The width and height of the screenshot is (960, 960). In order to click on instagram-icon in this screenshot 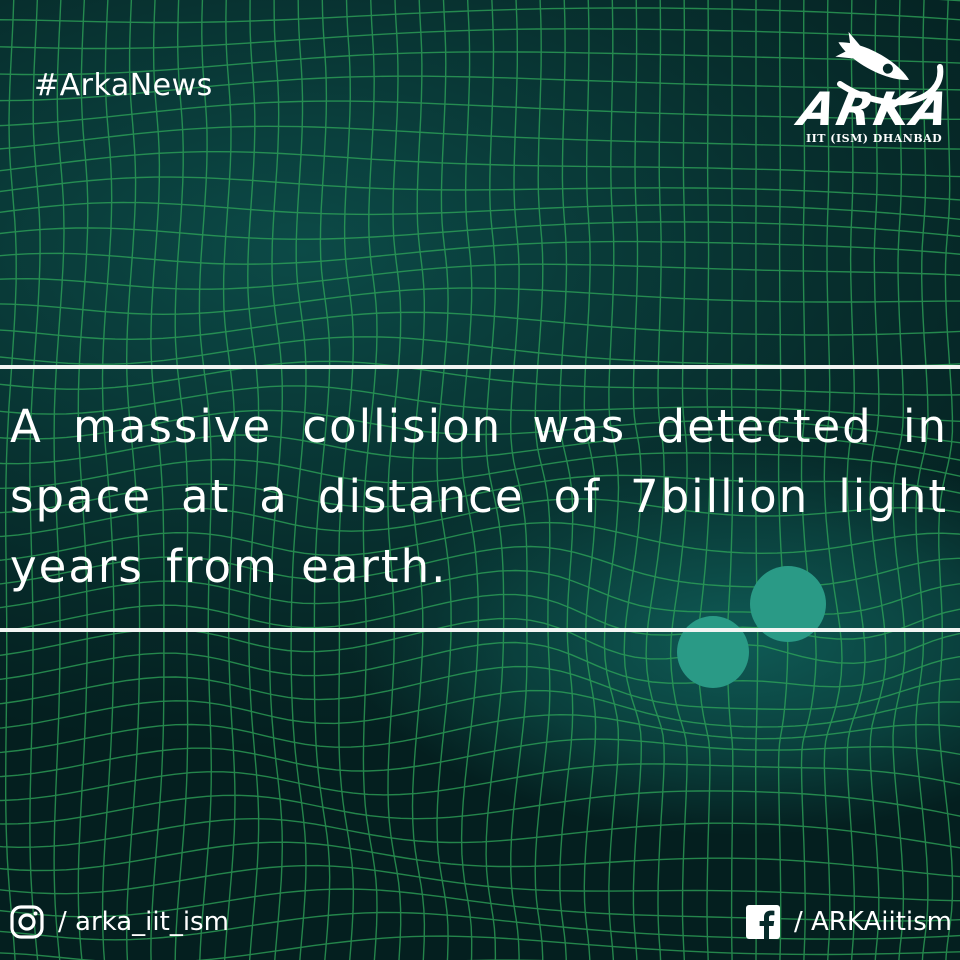, I will do `click(27, 922)`.